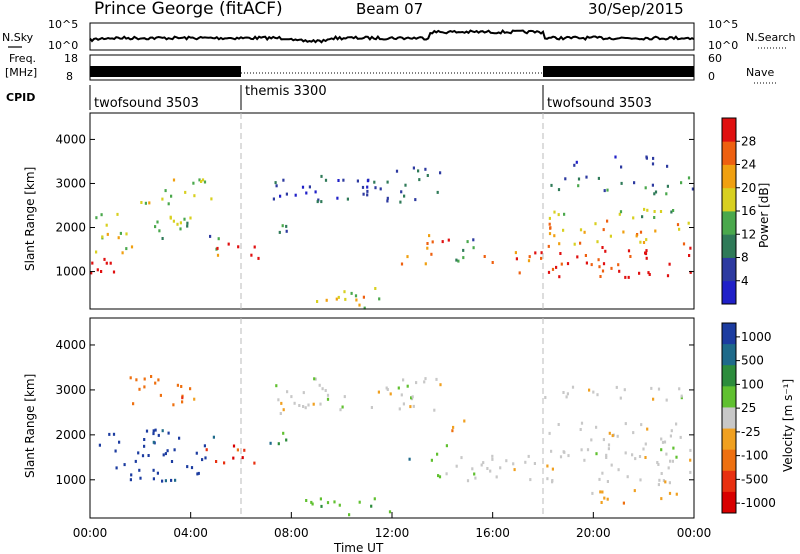  I want to click on velocity-y-label: Slant Range [km], so click(30, 426).